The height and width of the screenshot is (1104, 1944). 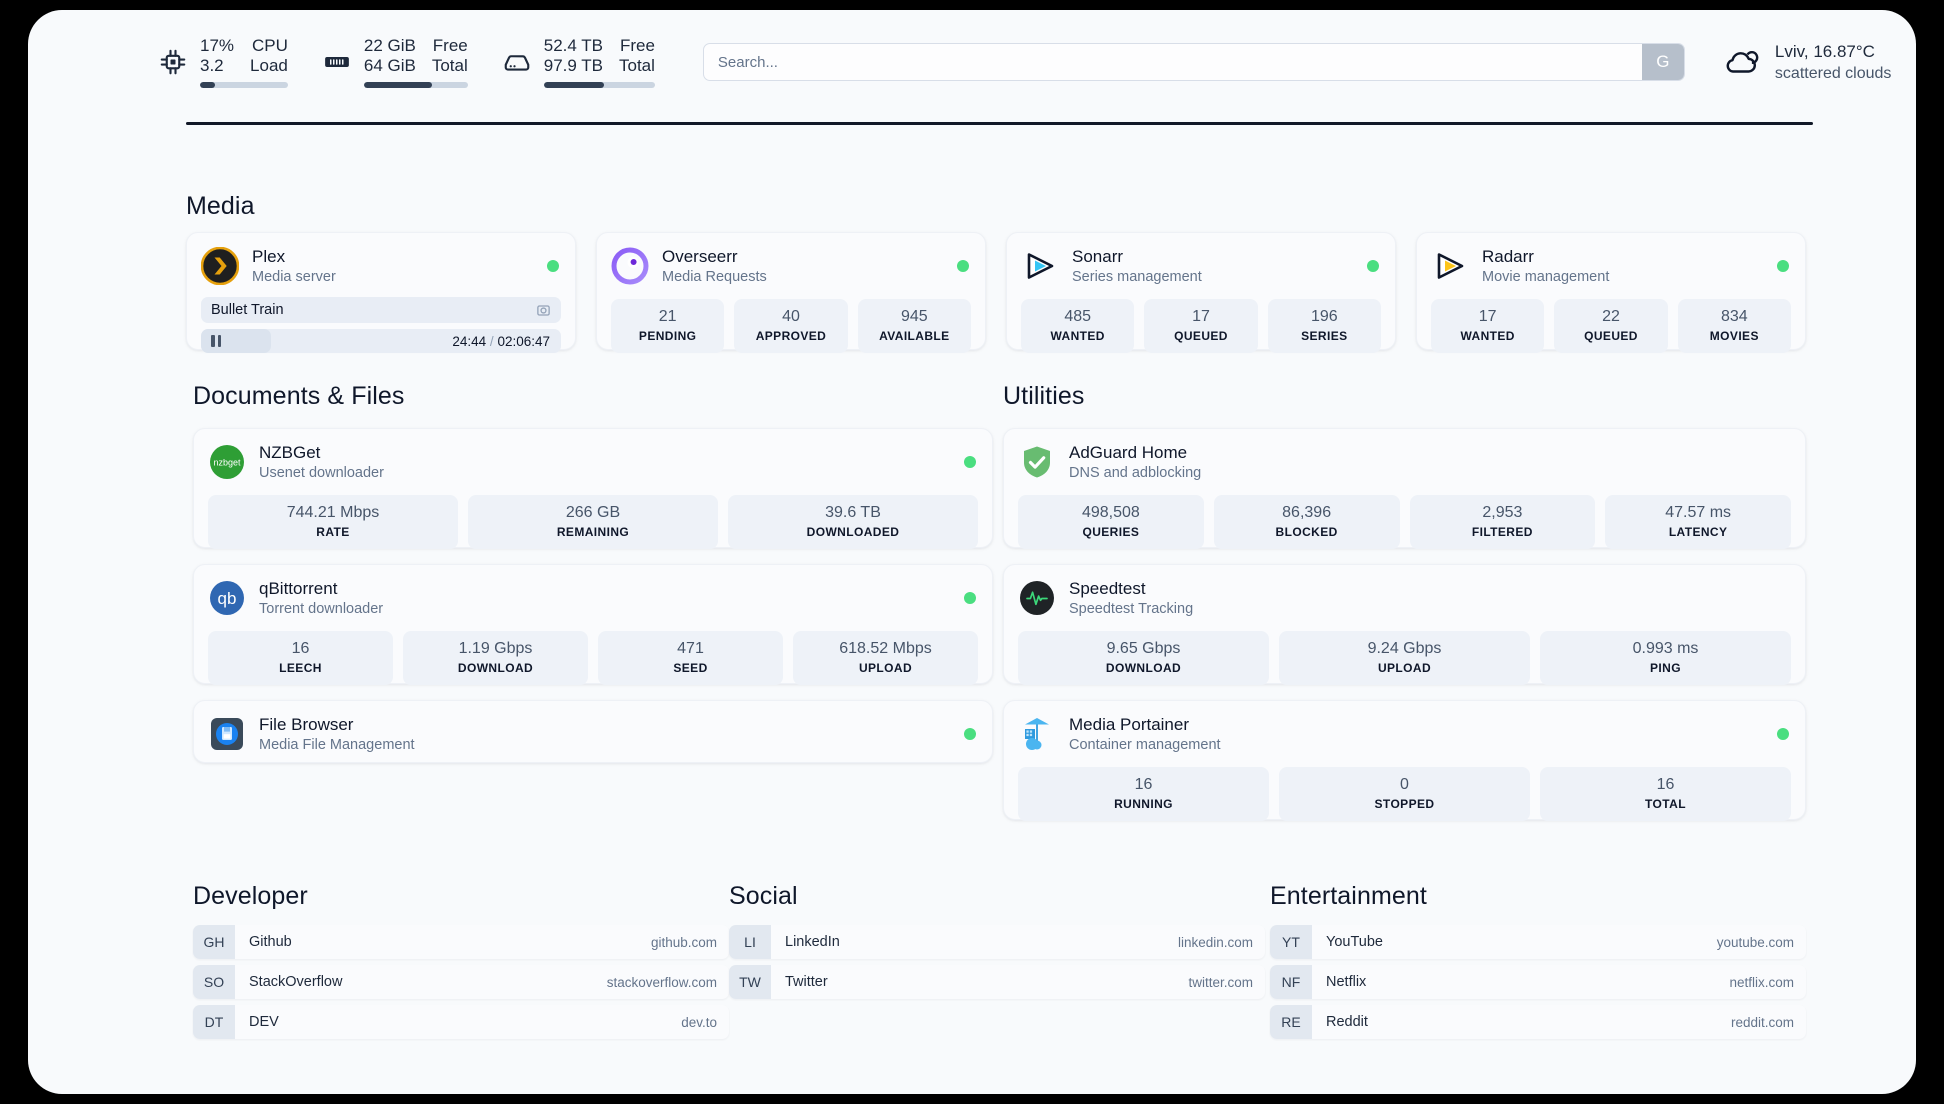 I want to click on bookmark-item-stackoverflow: SO StackOverflow stackoverflow.com, so click(x=461, y=982).